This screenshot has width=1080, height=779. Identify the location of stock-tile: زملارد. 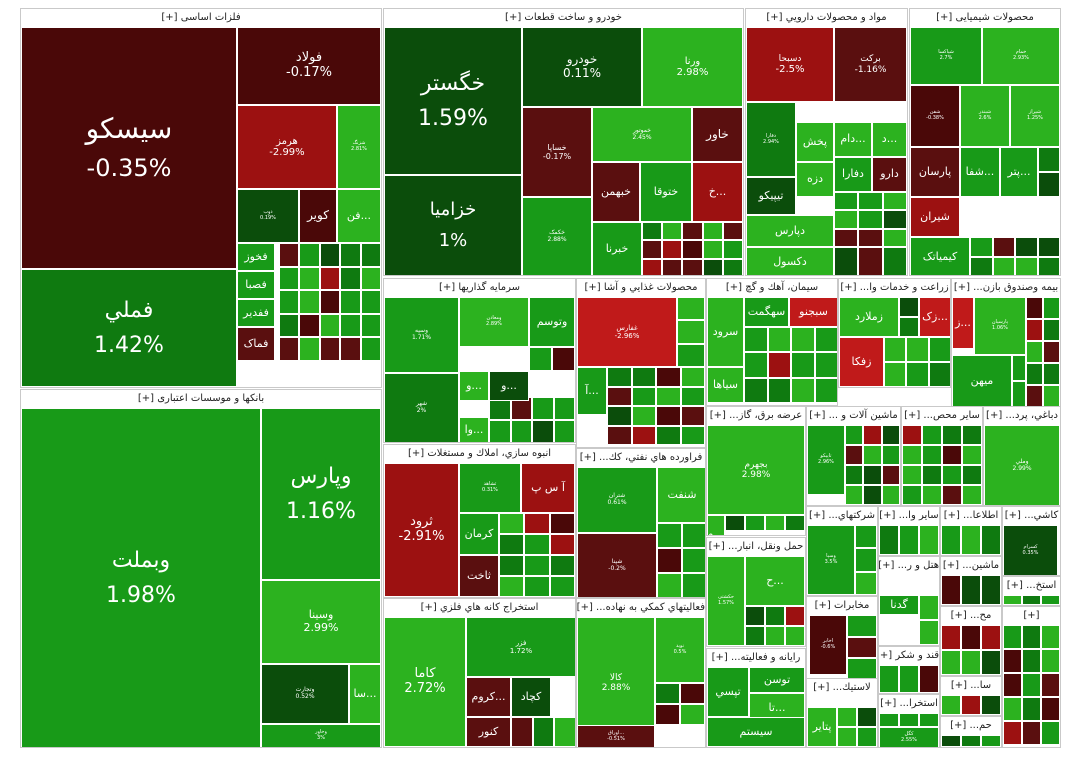
(869, 317).